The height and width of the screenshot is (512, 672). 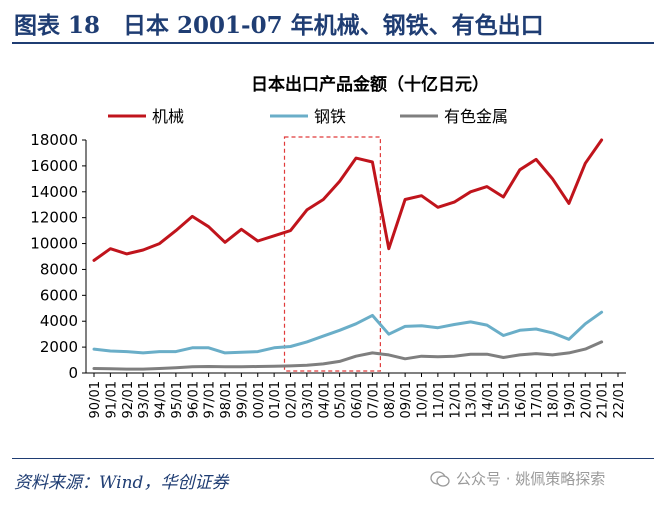 What do you see at coordinates (54, 192) in the screenshot?
I see `y-tick-label: 14000` at bounding box center [54, 192].